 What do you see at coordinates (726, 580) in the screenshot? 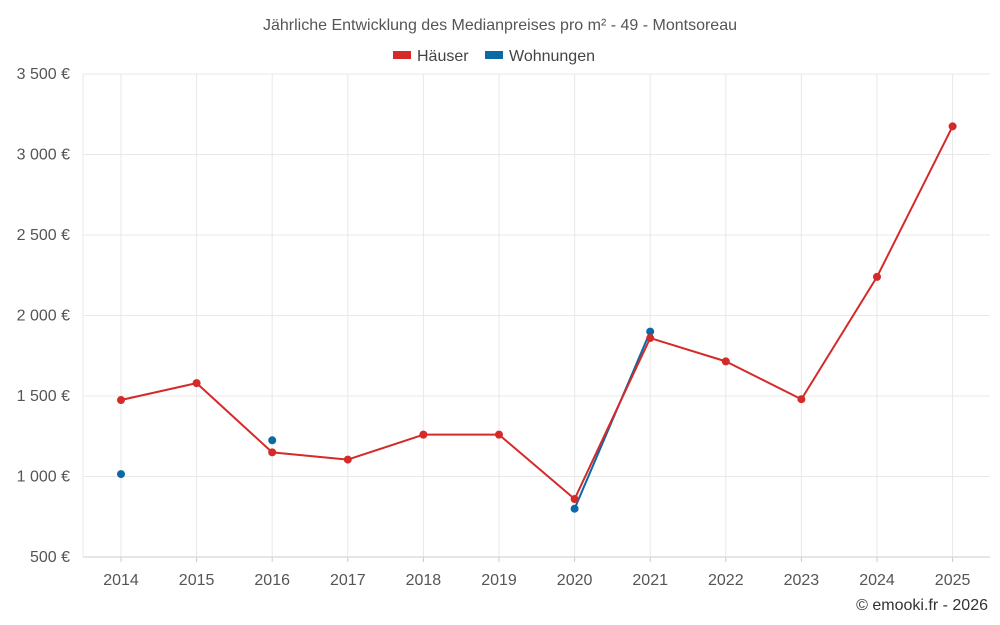
I see `x-tick-label: 2022` at bounding box center [726, 580].